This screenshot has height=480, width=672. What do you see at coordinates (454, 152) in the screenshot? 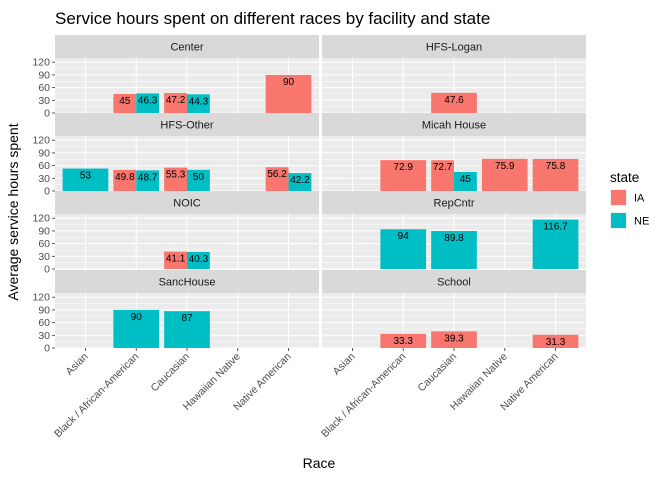
I see `facet-panel: Micah House 72.9 72.7 45 75.9 75.8` at bounding box center [454, 152].